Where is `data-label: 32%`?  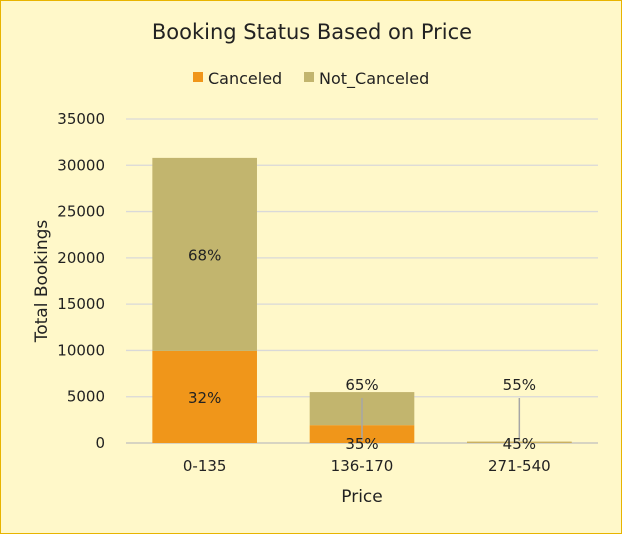
data-label: 32% is located at coordinates (204, 398).